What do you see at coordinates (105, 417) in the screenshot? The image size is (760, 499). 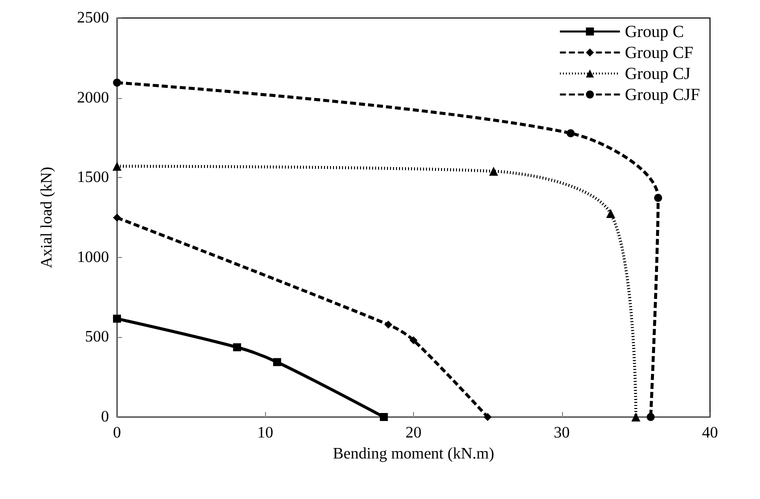 I see `y-tick-label: 0` at bounding box center [105, 417].